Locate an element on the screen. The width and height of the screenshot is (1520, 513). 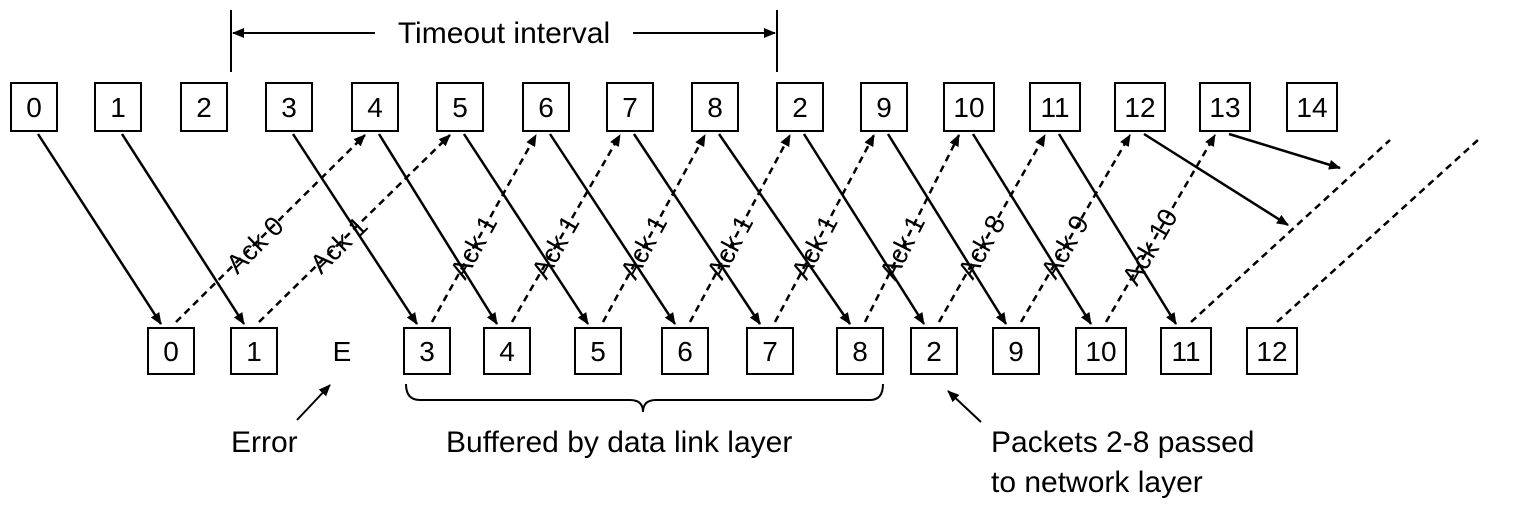
buffered-label: Buffered by data link layer is located at coordinates (619, 442).